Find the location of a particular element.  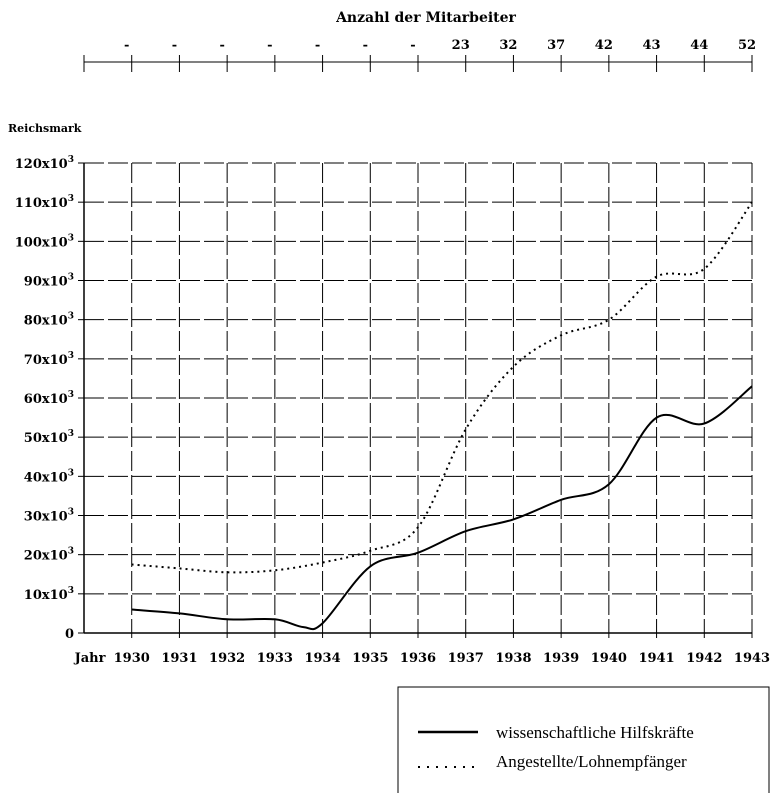

top-axis-label: 52 is located at coordinates (747, 45).